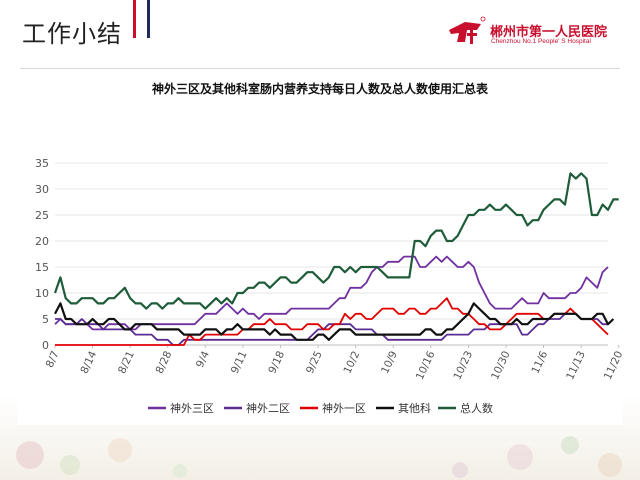  I want to click on y-tick-label: 20, so click(42, 241).